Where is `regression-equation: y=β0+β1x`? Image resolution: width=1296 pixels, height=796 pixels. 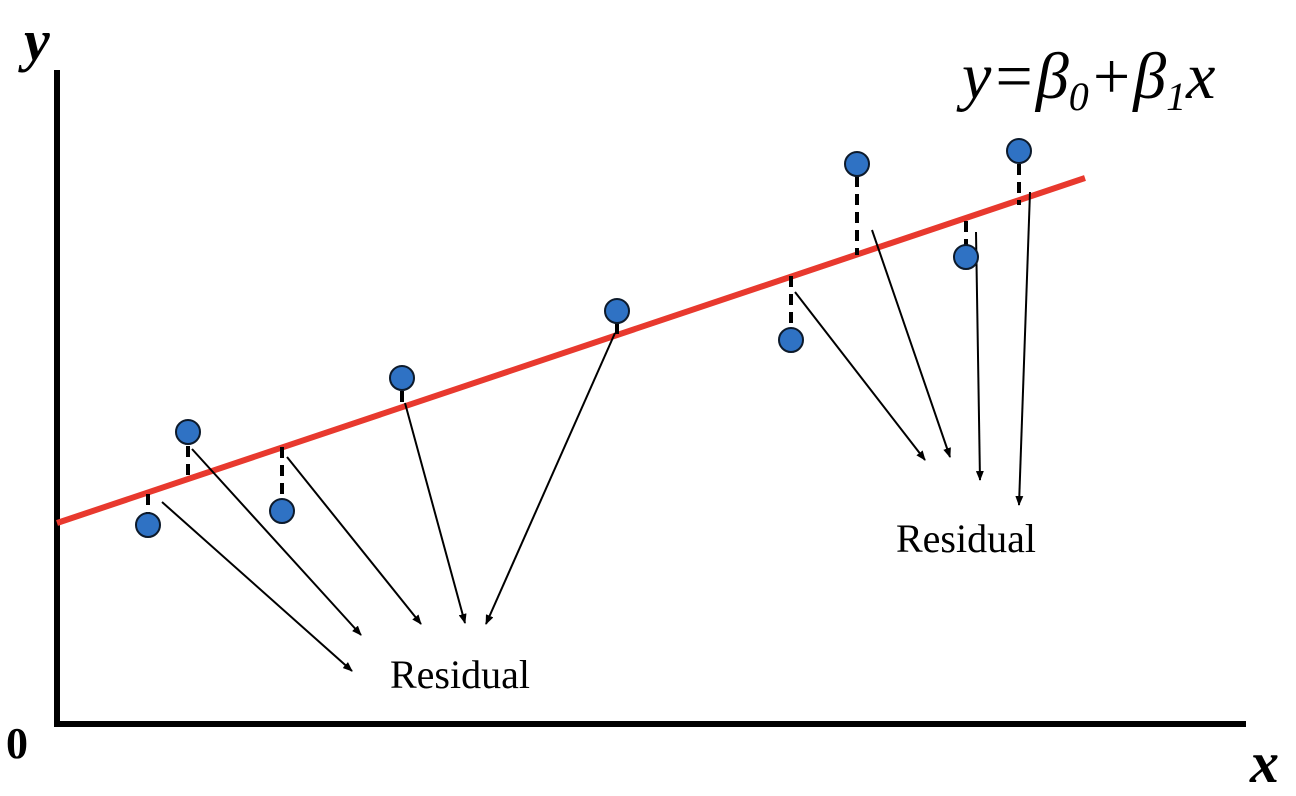 regression-equation: y=β0+β1x is located at coordinates (1085, 79).